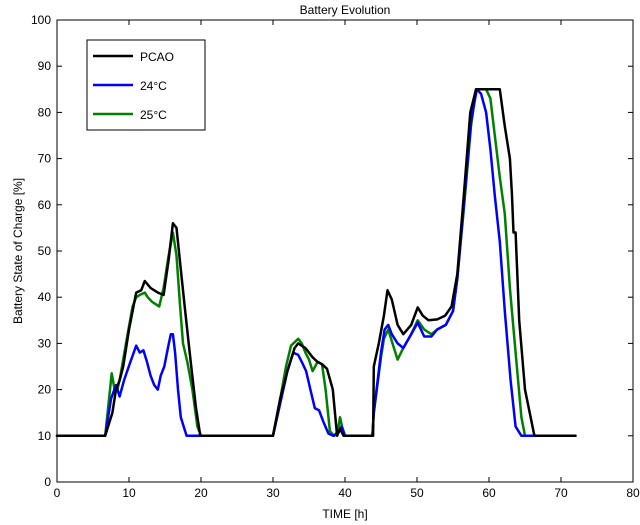  Describe the element at coordinates (633, 493) in the screenshot. I see `x-tick-label: 80` at that location.